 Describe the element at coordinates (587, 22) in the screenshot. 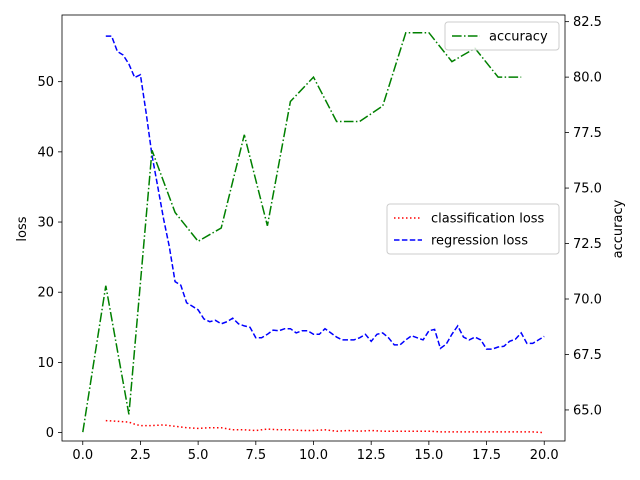

I see `y-right-tick-label: 82.5` at that location.